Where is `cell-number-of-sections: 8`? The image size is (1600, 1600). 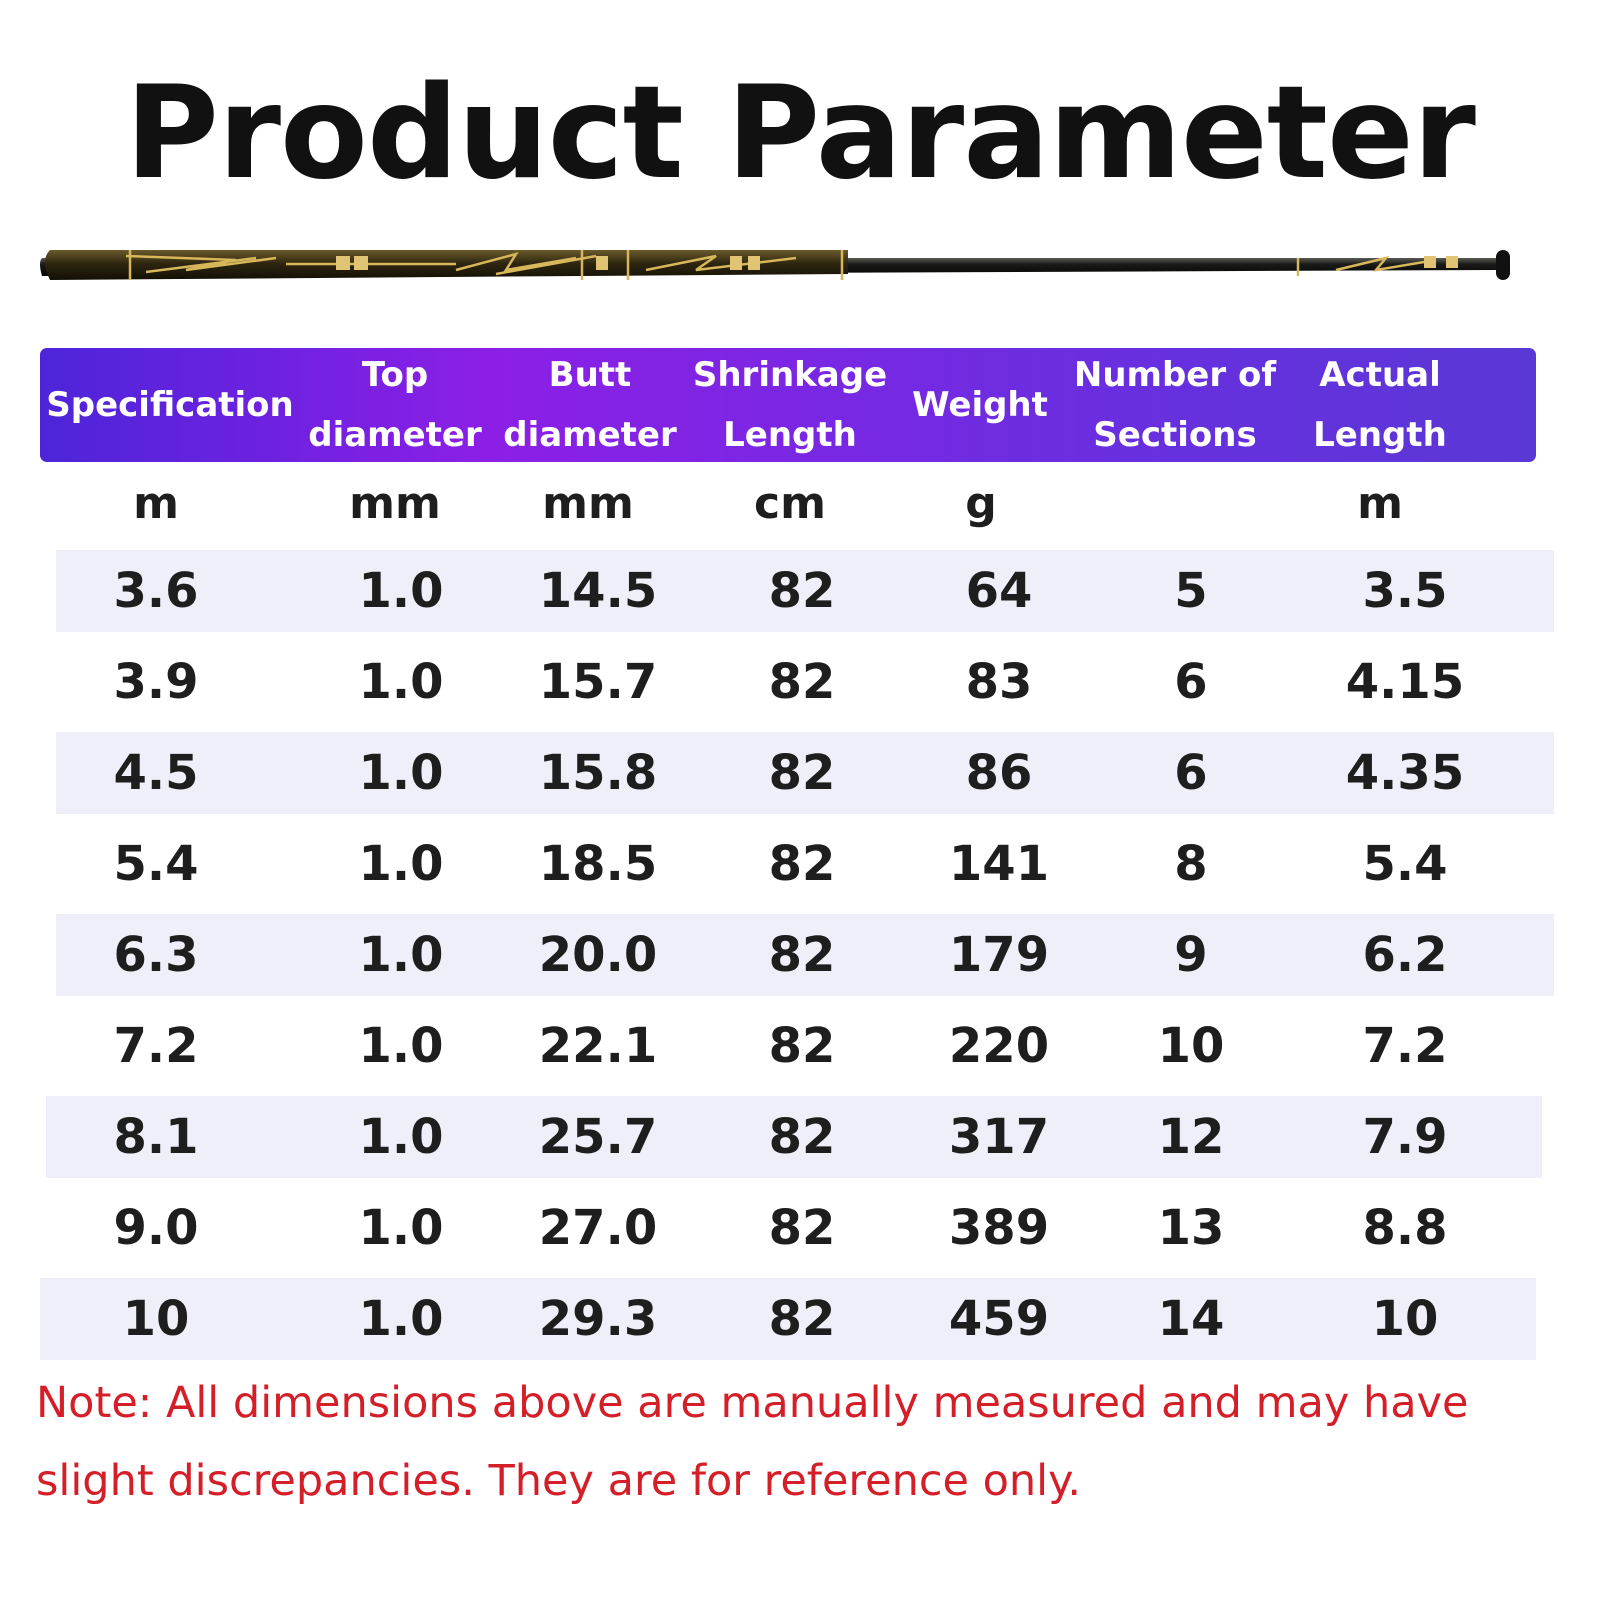 cell-number-of-sections: 8 is located at coordinates (1191, 864).